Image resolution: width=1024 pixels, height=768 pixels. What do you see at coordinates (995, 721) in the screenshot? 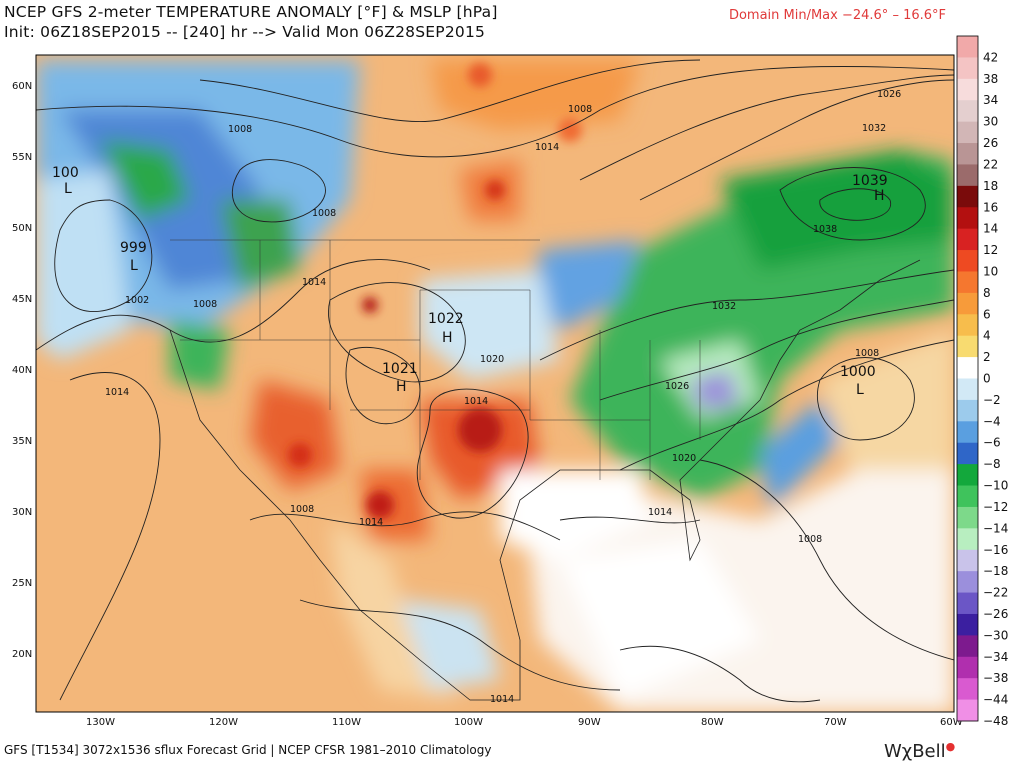
I see `colorbar-label: −48` at bounding box center [995, 721].